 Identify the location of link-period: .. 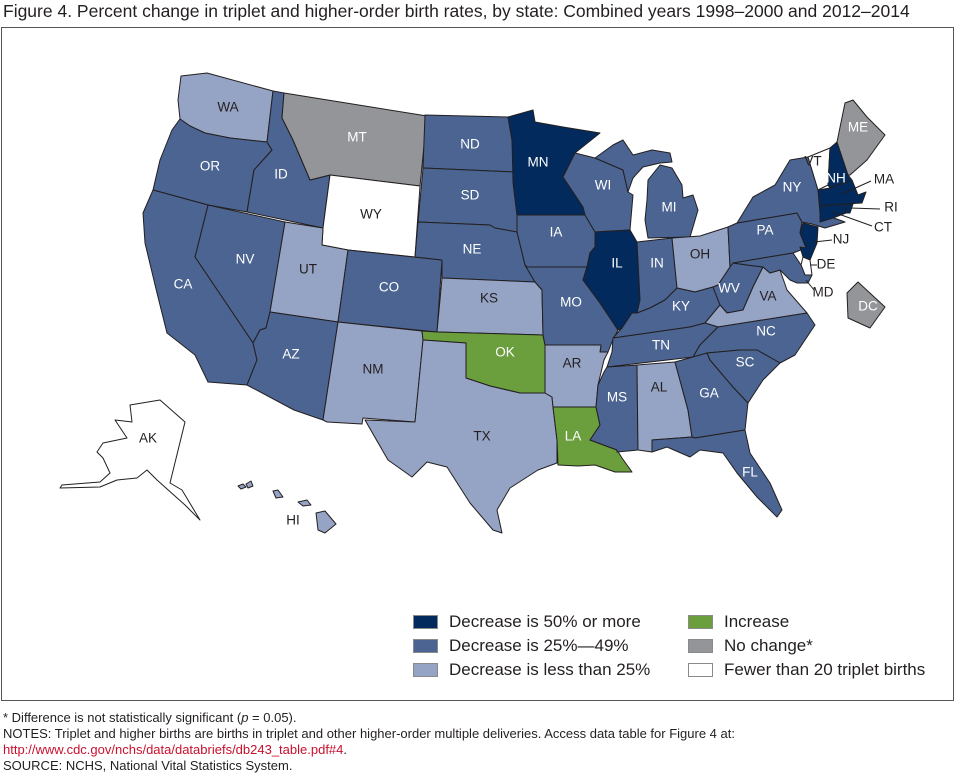
(345, 749).